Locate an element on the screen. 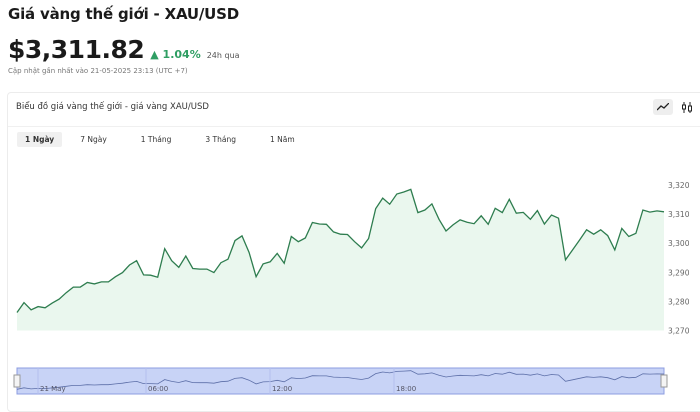 Image resolution: width=700 pixels, height=412 pixels. navigator-label: 18:00 is located at coordinates (406, 389).